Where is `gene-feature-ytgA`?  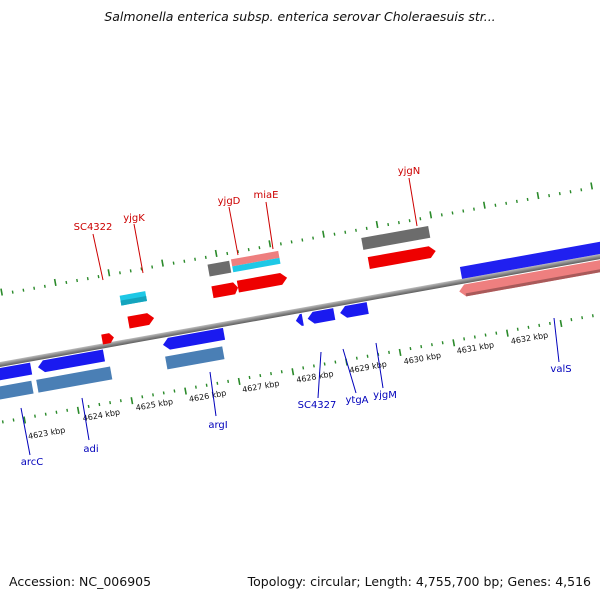
gene-feature-ytgA is located at coordinates (321, 316).